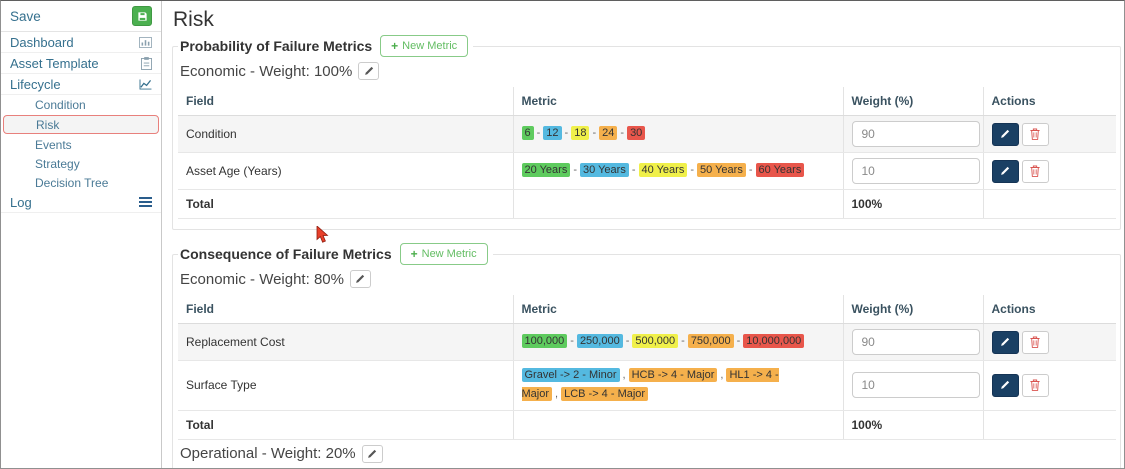  Describe the element at coordinates (345, 425) in the screenshot. I see `total-label: Total` at that location.